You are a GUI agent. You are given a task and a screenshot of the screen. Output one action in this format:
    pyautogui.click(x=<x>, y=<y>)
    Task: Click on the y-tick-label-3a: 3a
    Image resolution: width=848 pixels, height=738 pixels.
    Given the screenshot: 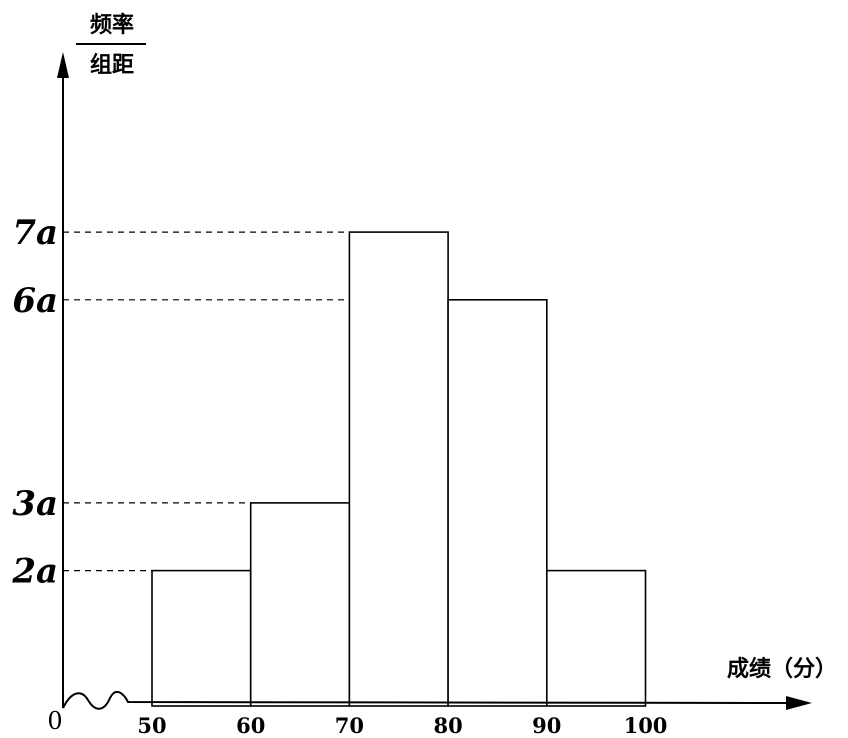 What is the action you would take?
    pyautogui.click(x=35, y=504)
    